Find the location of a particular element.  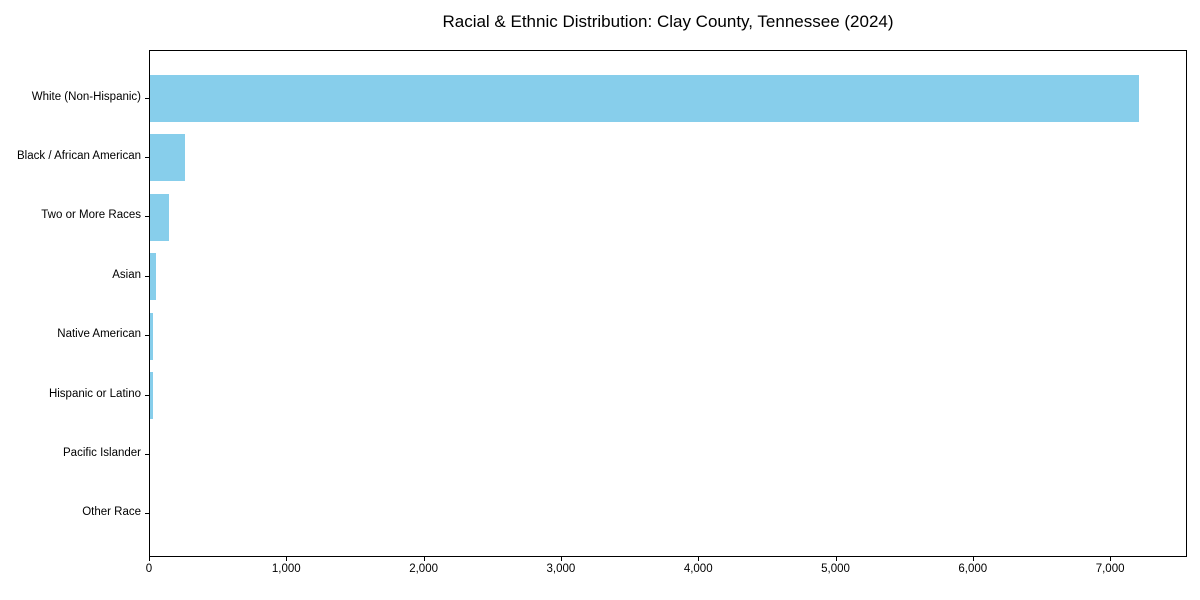

y-tick-label-other-race: Other Race is located at coordinates (111, 512).